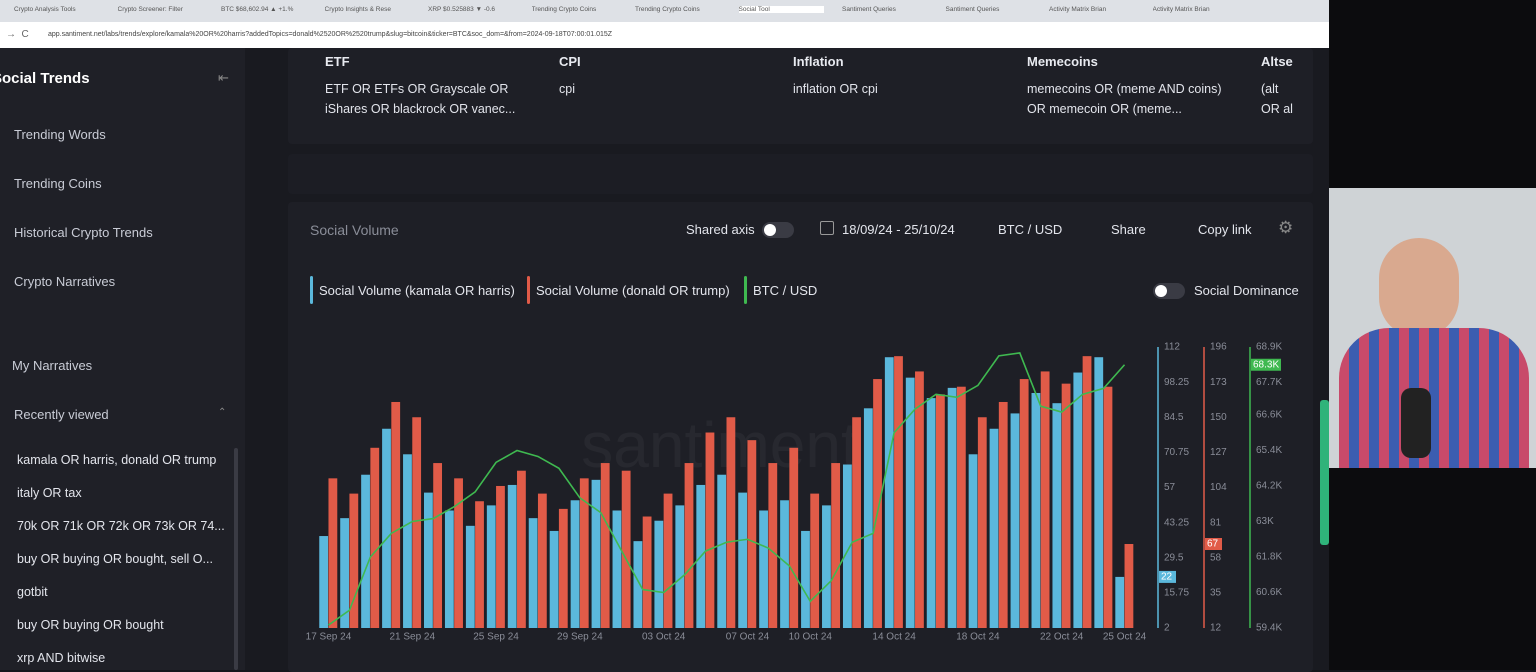  Describe the element at coordinates (496, 637) in the screenshot. I see `x-tick-label: 25 Sep 24` at that location.